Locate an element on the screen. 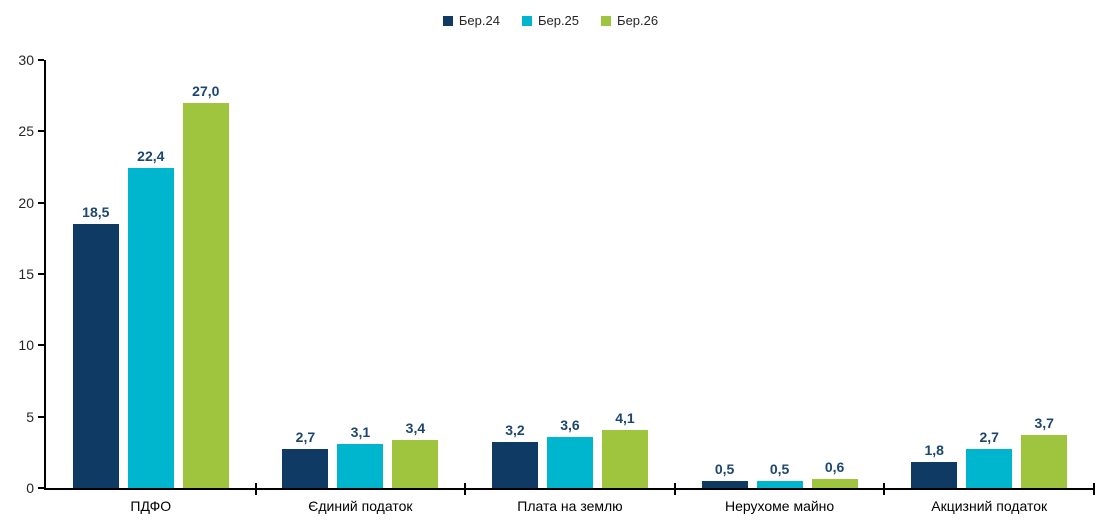  bar-value-label: 3,7 is located at coordinates (1044, 423).